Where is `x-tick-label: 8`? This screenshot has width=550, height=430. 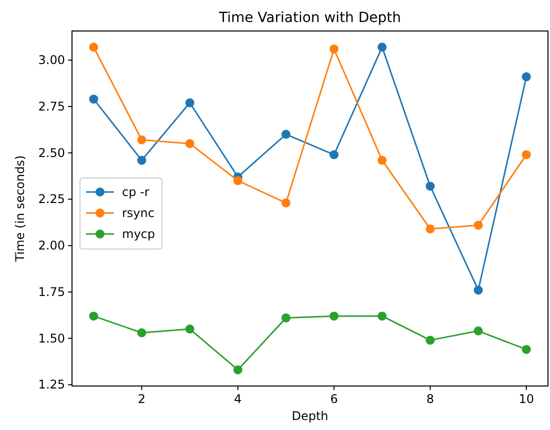
x-tick-label: 8 is located at coordinates (430, 399).